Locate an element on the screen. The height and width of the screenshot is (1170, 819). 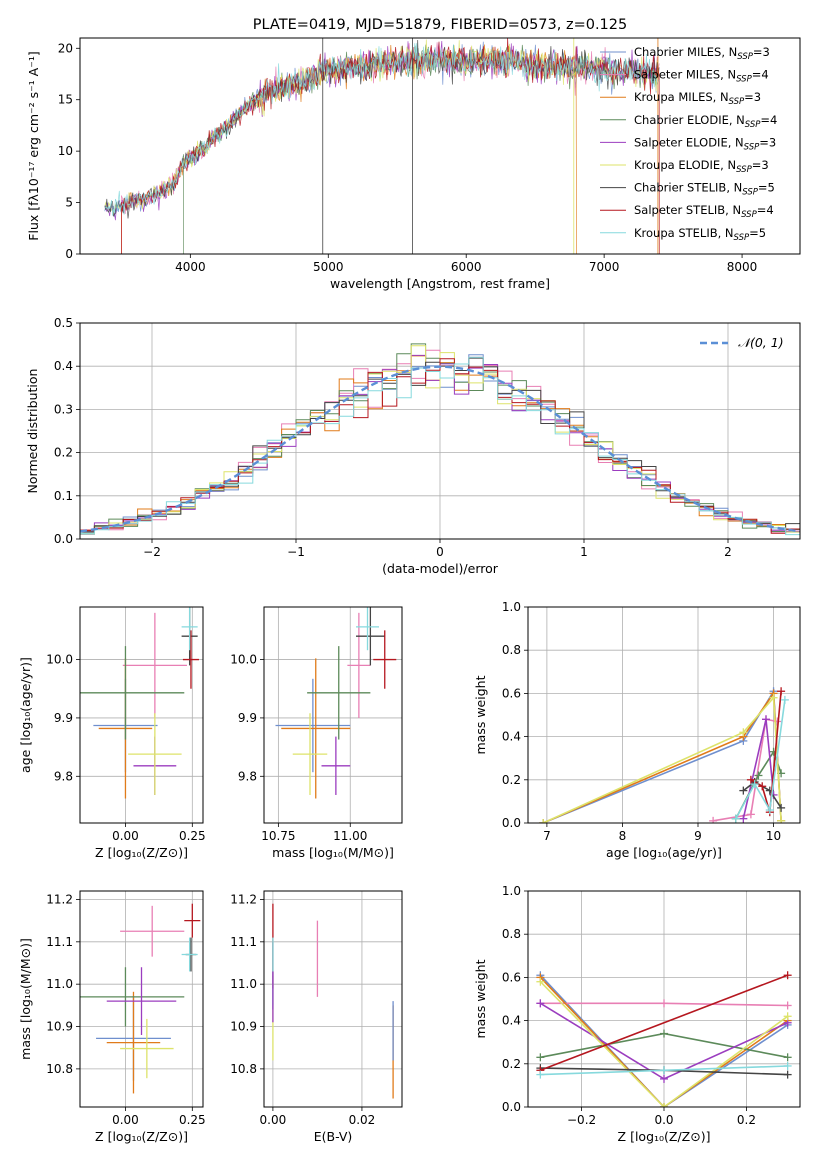
y-tick-label: 11.0 is located at coordinates (243, 984).